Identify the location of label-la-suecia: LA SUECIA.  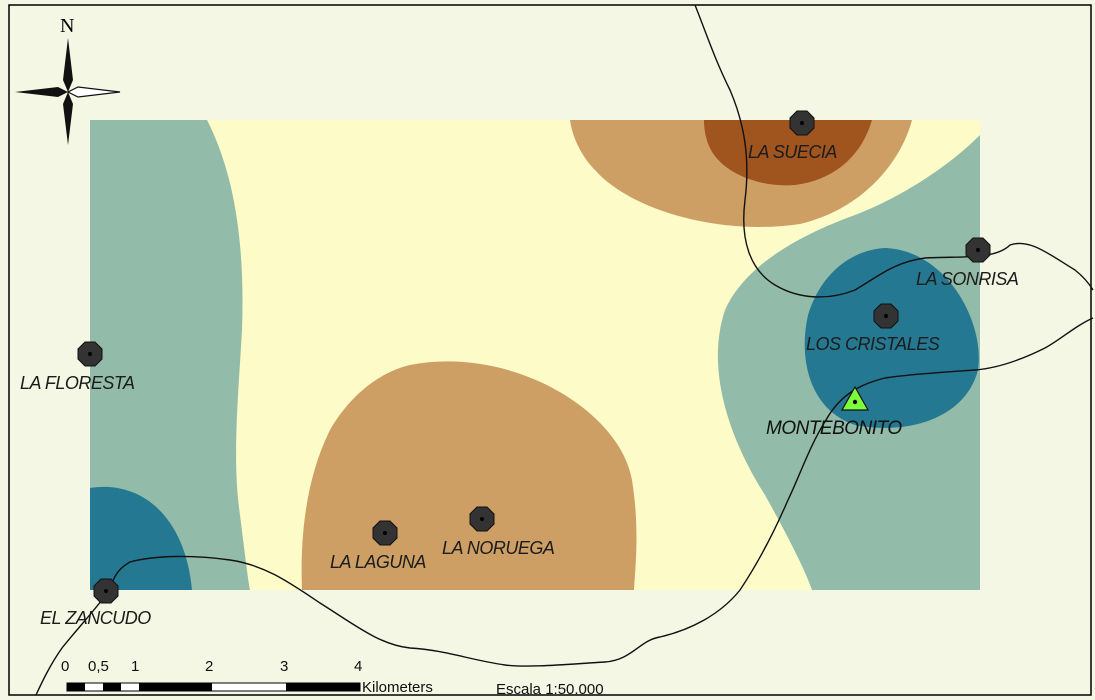
(792, 152).